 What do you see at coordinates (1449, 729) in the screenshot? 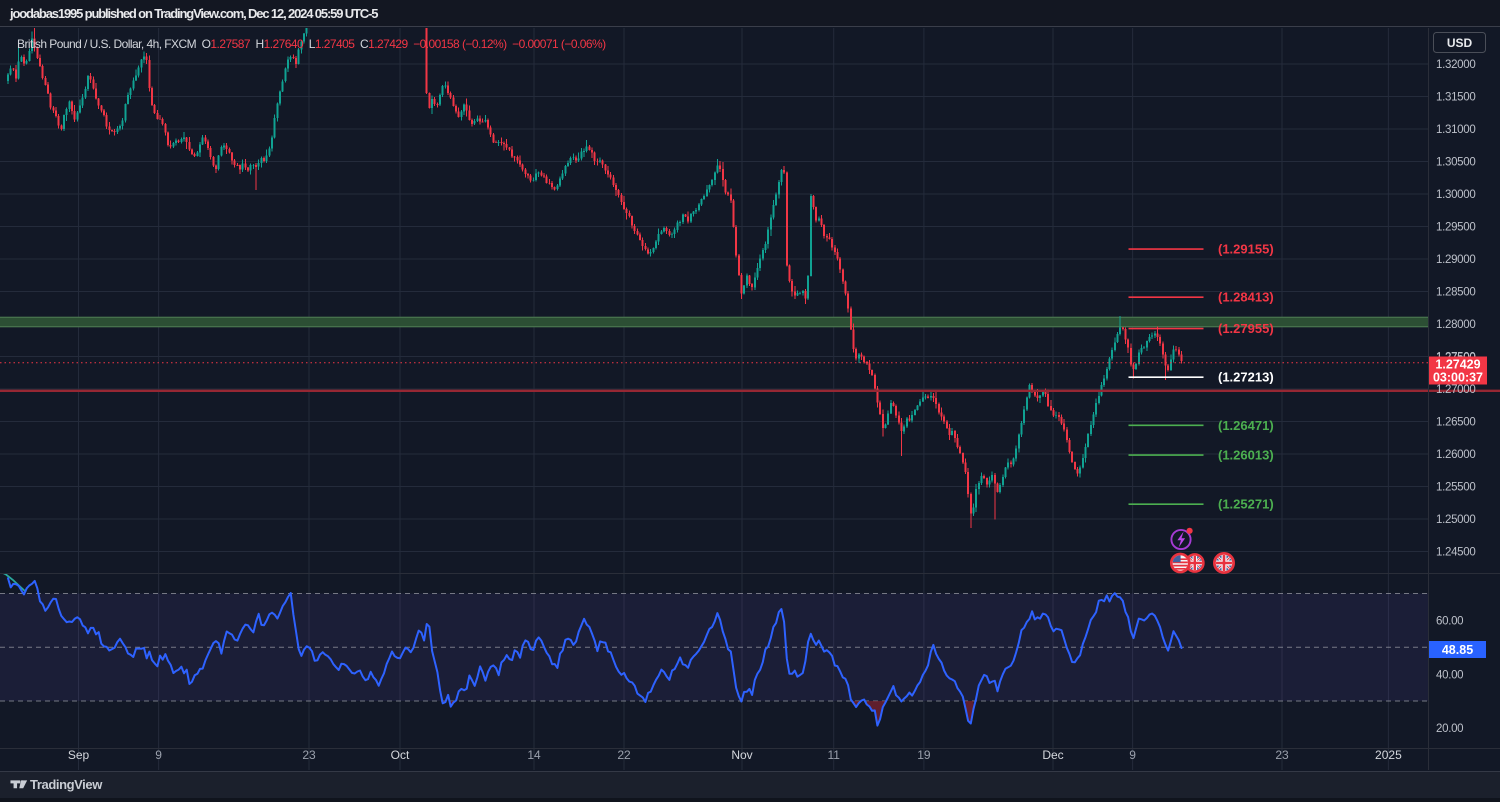
I see `svg-text: 20.00` at bounding box center [1449, 729].